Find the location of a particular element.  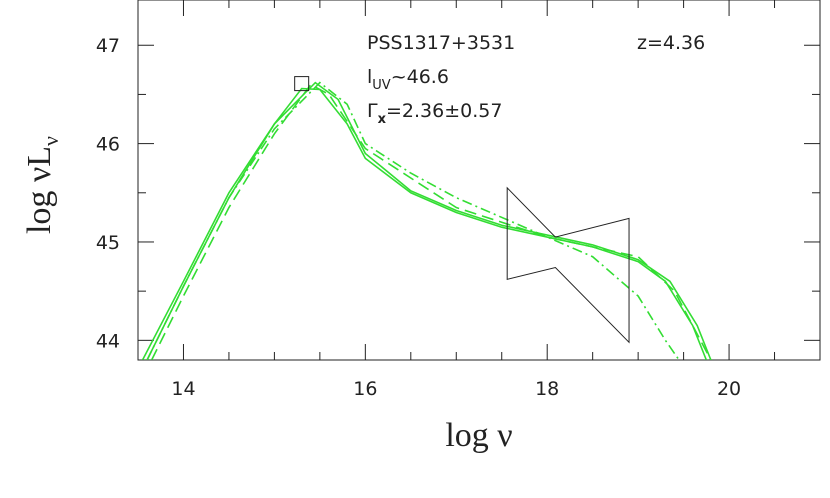

luv-main: l is located at coordinates (369, 77).